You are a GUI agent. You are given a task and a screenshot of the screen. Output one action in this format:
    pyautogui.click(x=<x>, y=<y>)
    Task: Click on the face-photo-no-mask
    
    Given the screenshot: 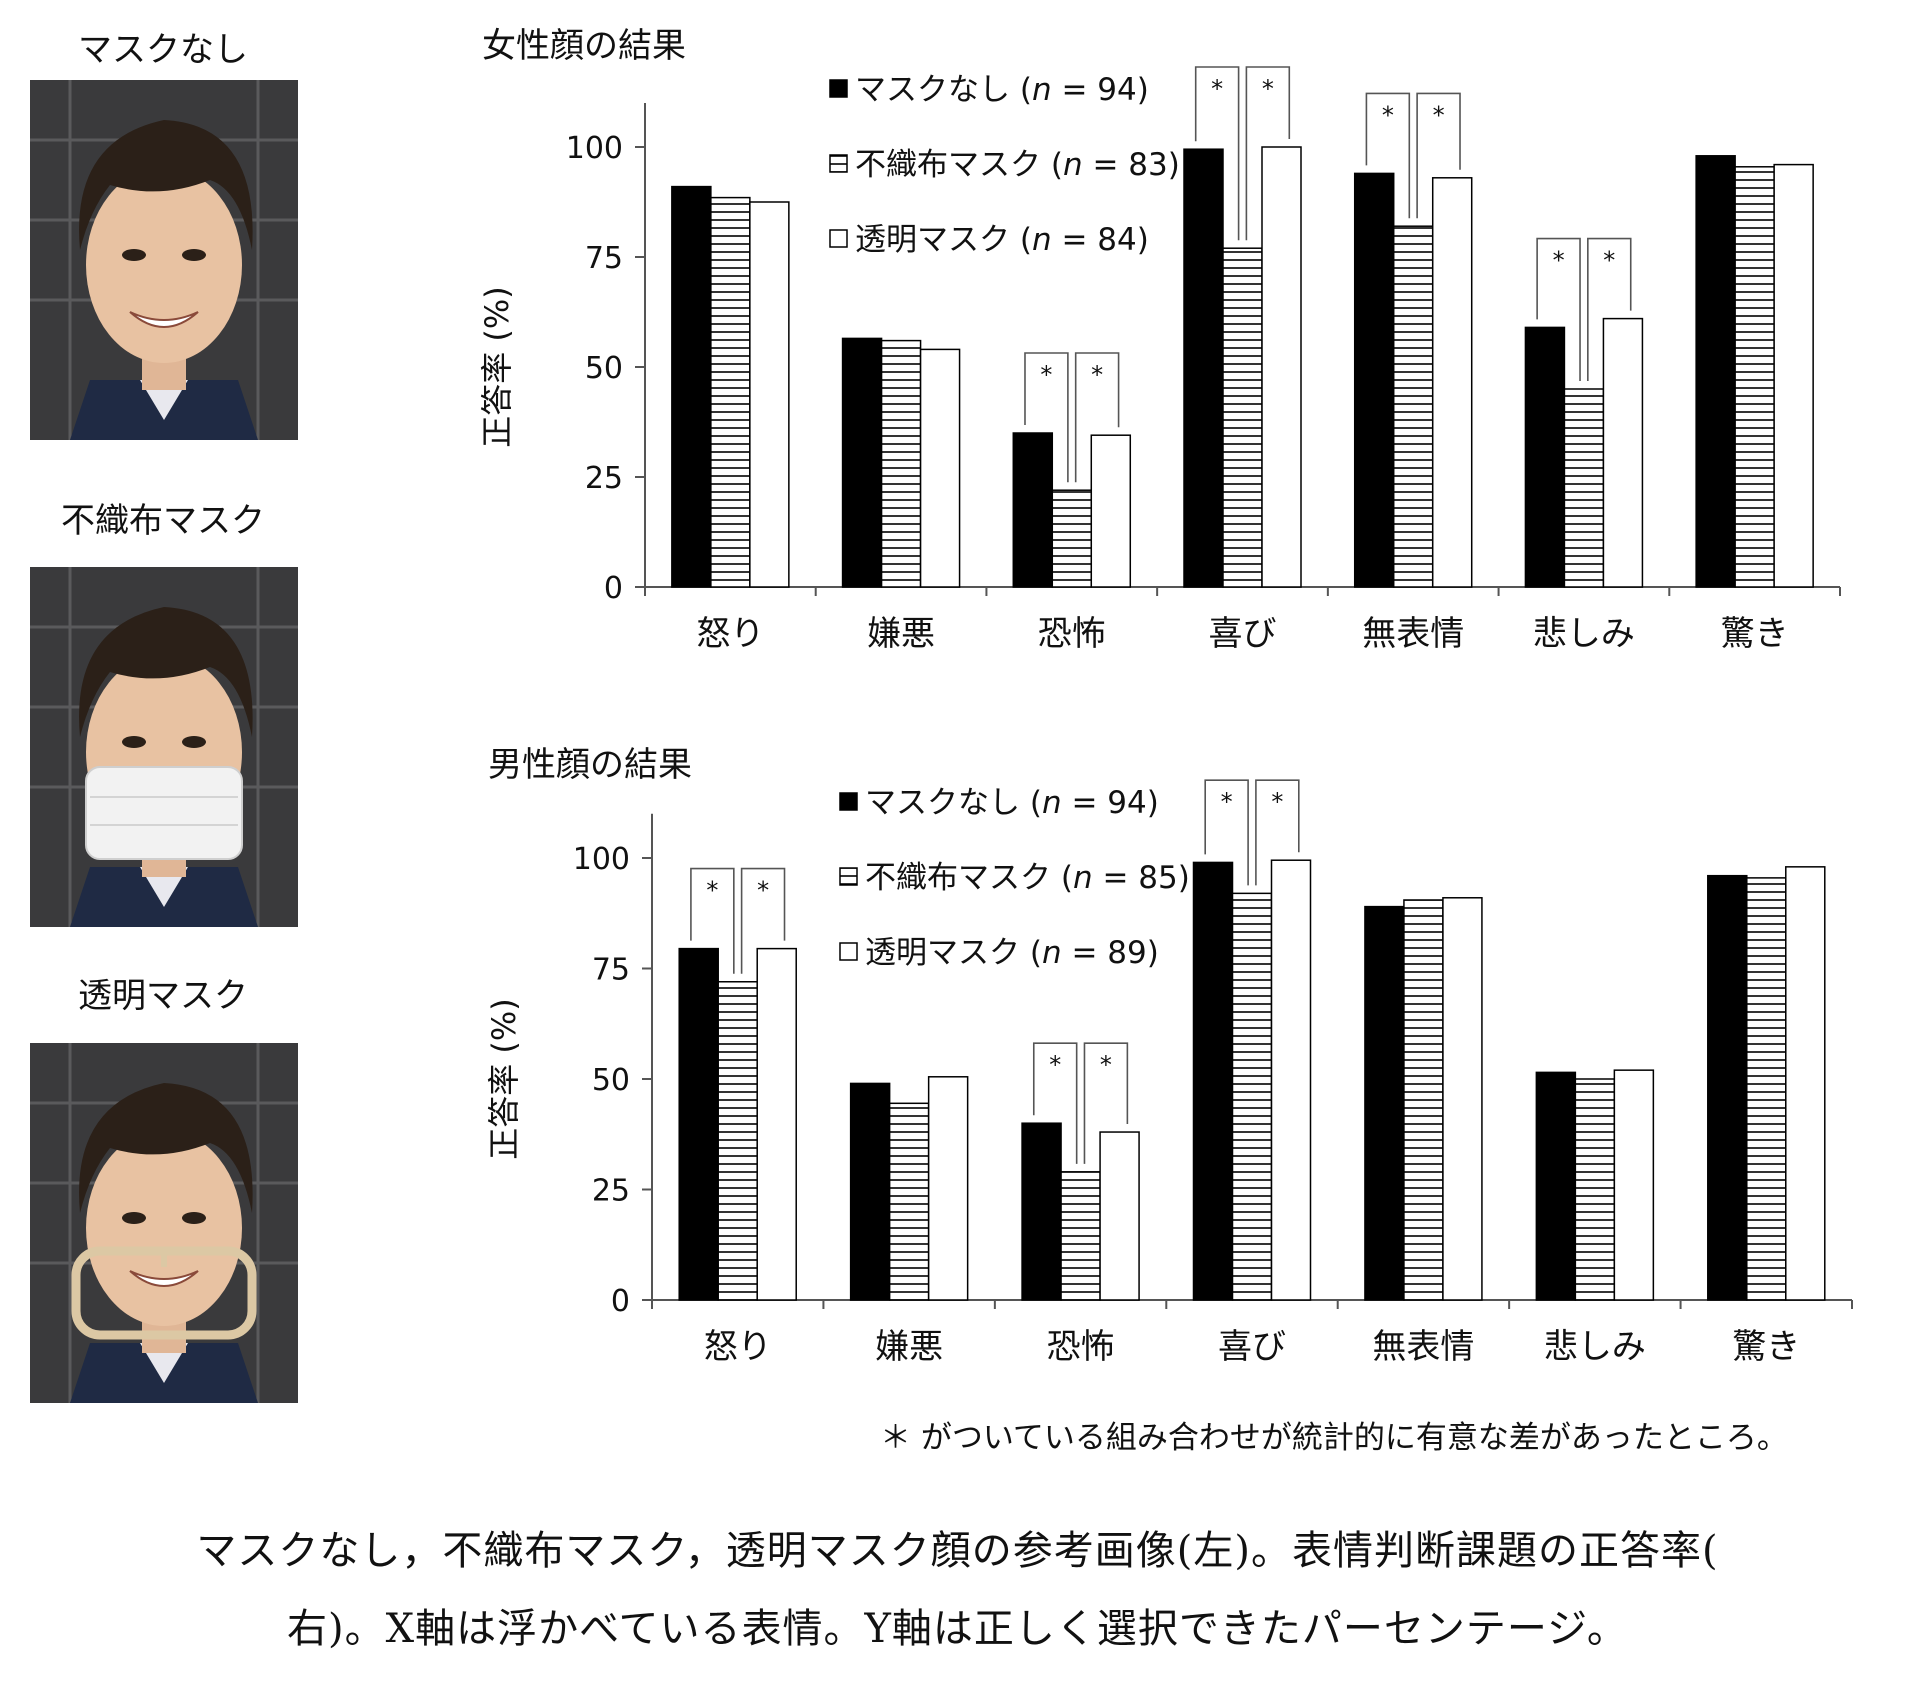 What is the action you would take?
    pyautogui.click(x=164, y=260)
    